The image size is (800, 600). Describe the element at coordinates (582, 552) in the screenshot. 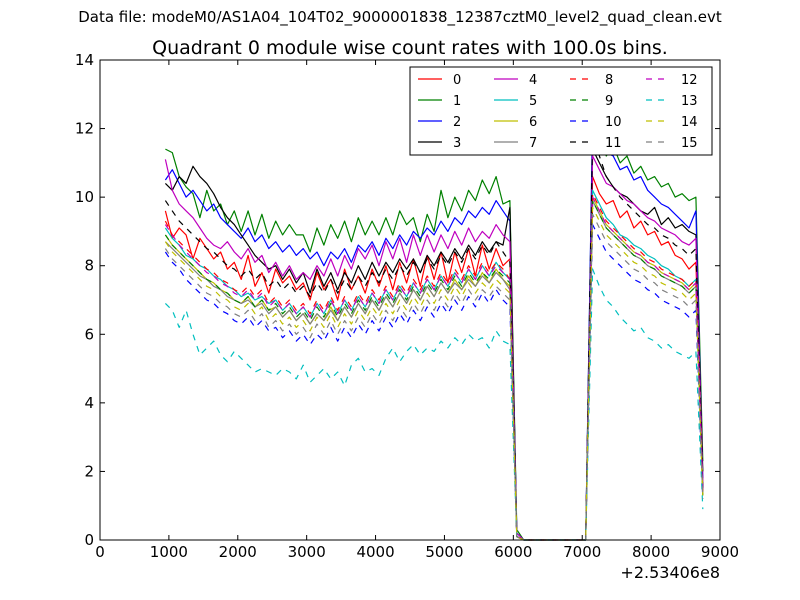

I see `x-tick-label: 7000` at that location.